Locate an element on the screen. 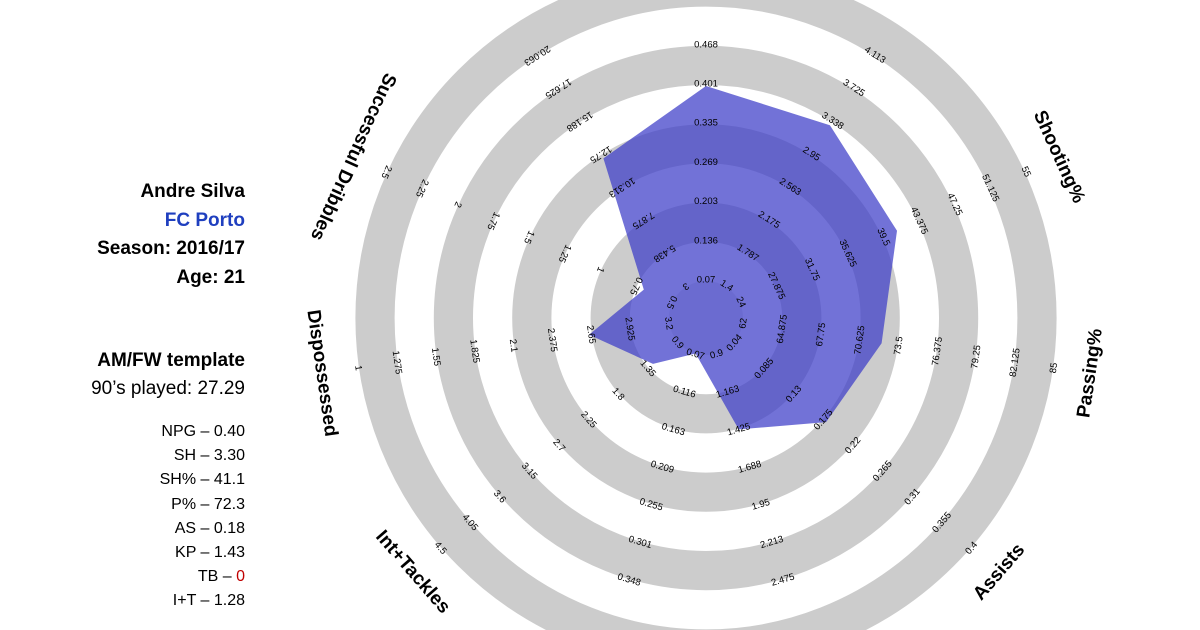  tick-label: 82.125 is located at coordinates (1015, 362).